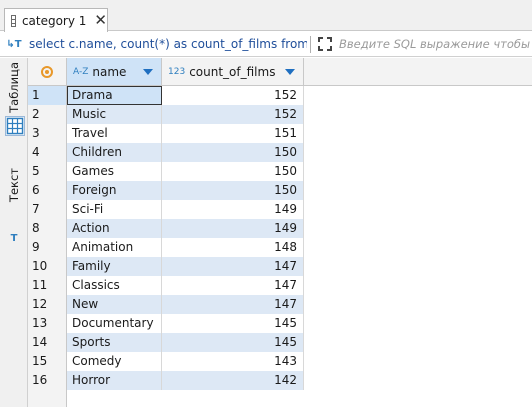 This screenshot has width=532, height=407. I want to click on row-number: 12, so click(47, 304).